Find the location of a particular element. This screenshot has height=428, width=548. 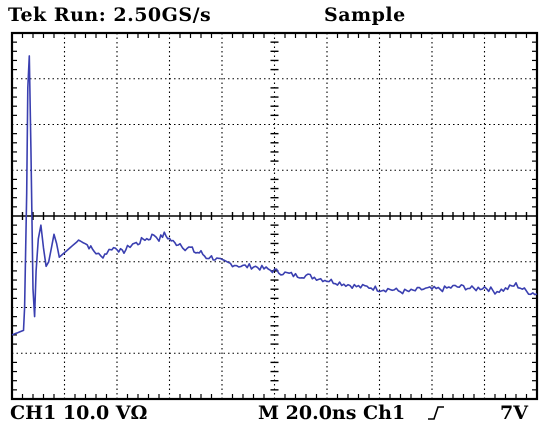

acquisition-mode: Sample is located at coordinates (365, 15).